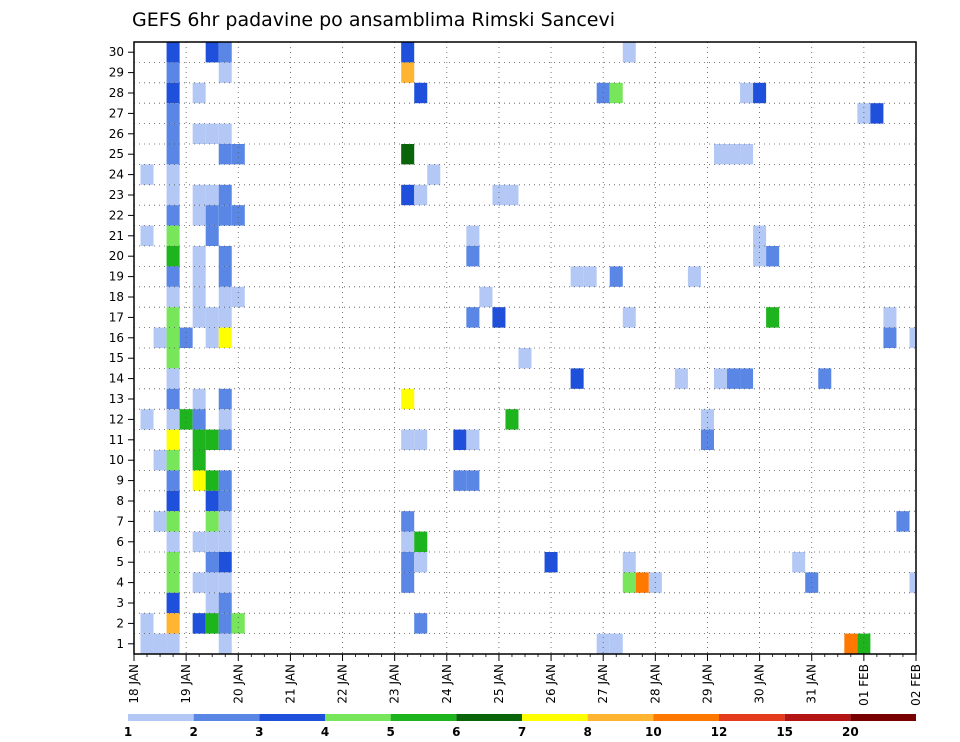 The width and height of the screenshot is (960, 742). I want to click on y-tick-label: 25, so click(116, 154).